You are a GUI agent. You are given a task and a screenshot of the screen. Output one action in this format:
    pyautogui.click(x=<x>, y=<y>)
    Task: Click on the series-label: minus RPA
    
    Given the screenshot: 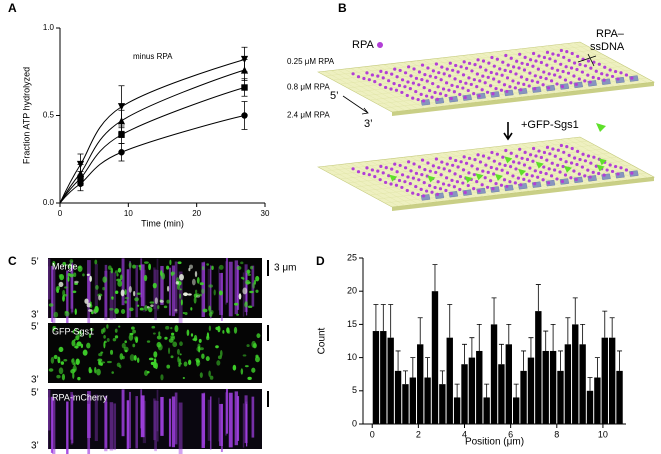 What is the action you would take?
    pyautogui.click(x=153, y=56)
    